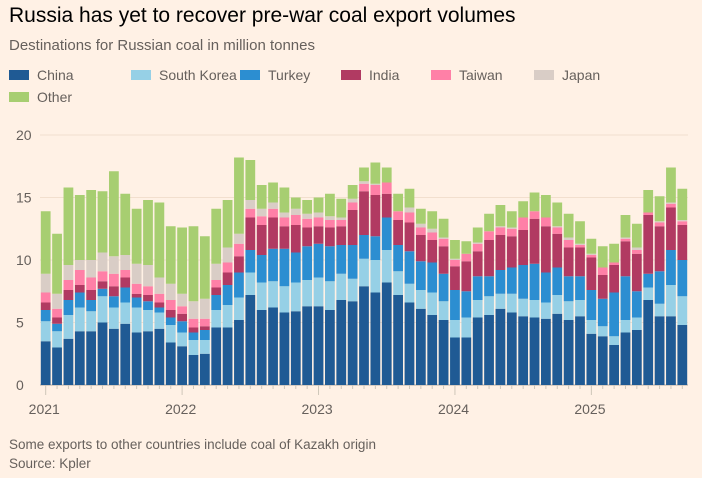  I want to click on source-note: Source: Kpler, so click(50, 463).